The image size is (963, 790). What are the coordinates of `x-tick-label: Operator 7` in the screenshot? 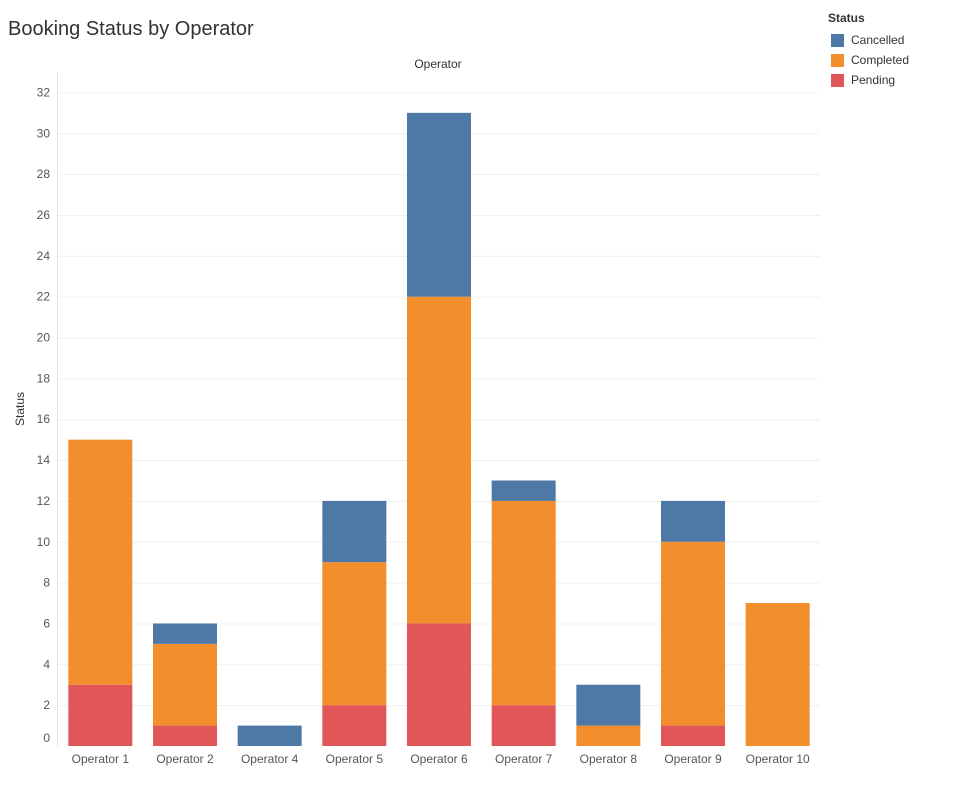 It's located at (524, 759).